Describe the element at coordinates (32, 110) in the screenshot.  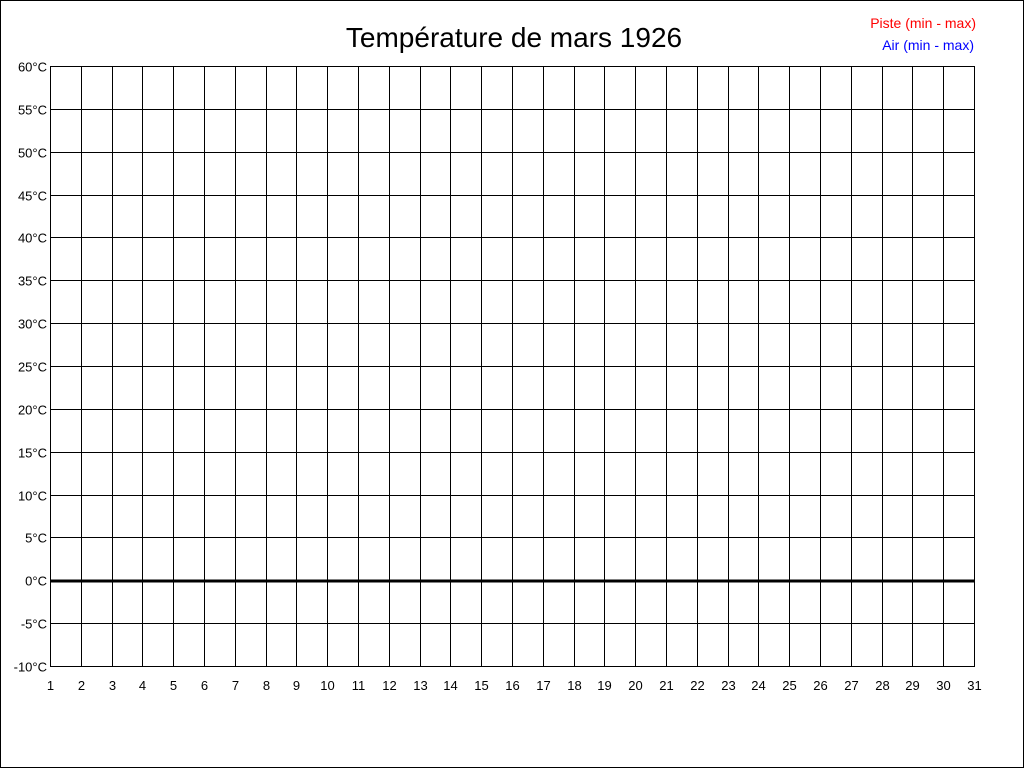
I see `y-tick-label: 55°C` at that location.